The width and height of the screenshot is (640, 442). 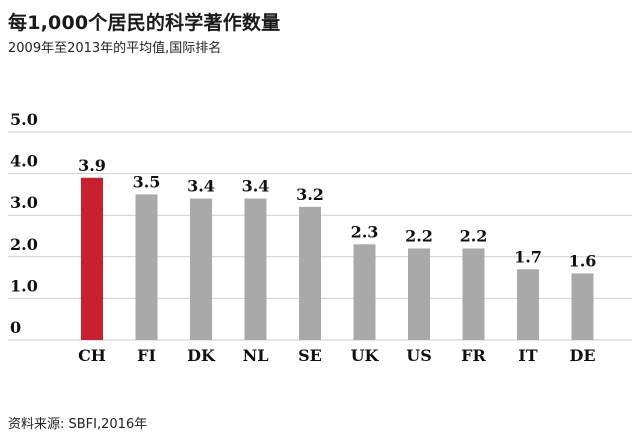 What do you see at coordinates (365, 355) in the screenshot?
I see `x-tick-label: UK` at bounding box center [365, 355].